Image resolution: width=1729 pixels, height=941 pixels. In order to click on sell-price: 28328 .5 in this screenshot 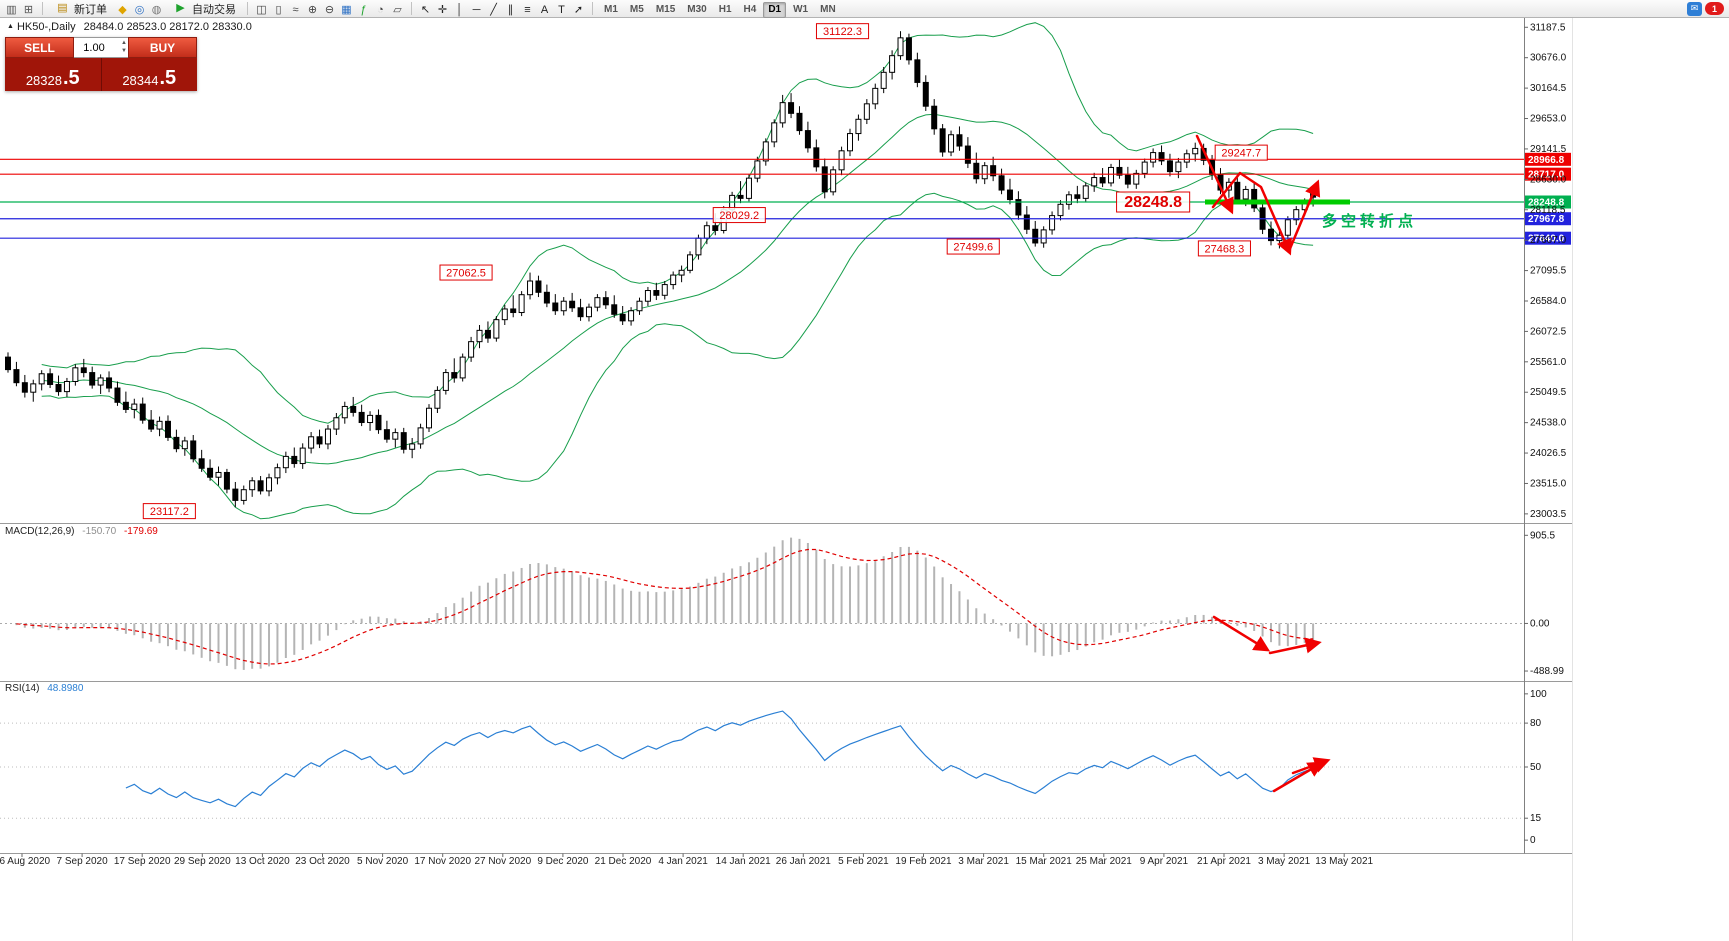, I will do `click(53, 74)`.